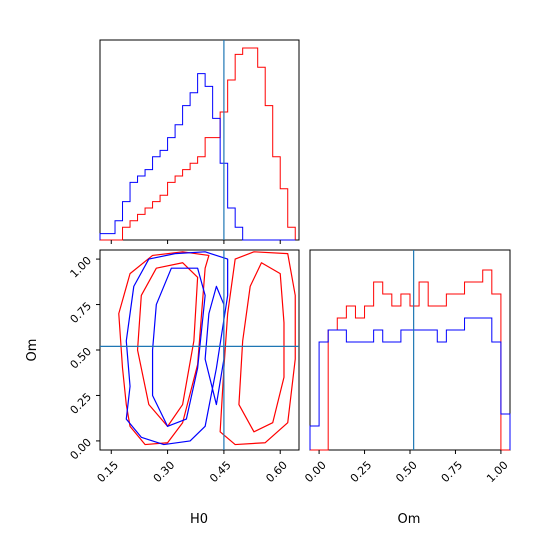 This screenshot has width=550, height=550. What do you see at coordinates (164, 472) in the screenshot?
I see `h0-x-tick-label: 0.30` at bounding box center [164, 472].